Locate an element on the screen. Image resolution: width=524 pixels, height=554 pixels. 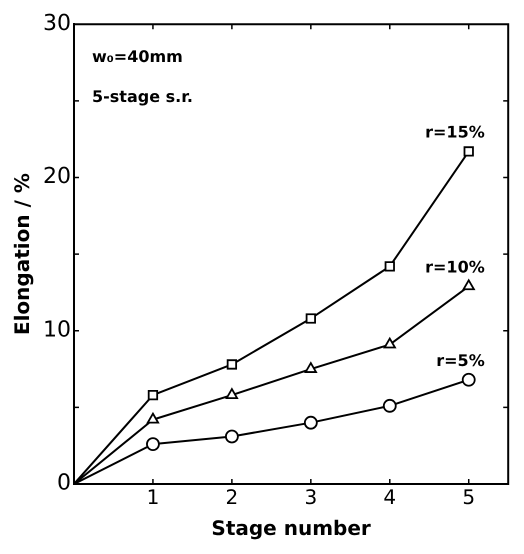
y-tick-label: 20 is located at coordinates (56, 177).